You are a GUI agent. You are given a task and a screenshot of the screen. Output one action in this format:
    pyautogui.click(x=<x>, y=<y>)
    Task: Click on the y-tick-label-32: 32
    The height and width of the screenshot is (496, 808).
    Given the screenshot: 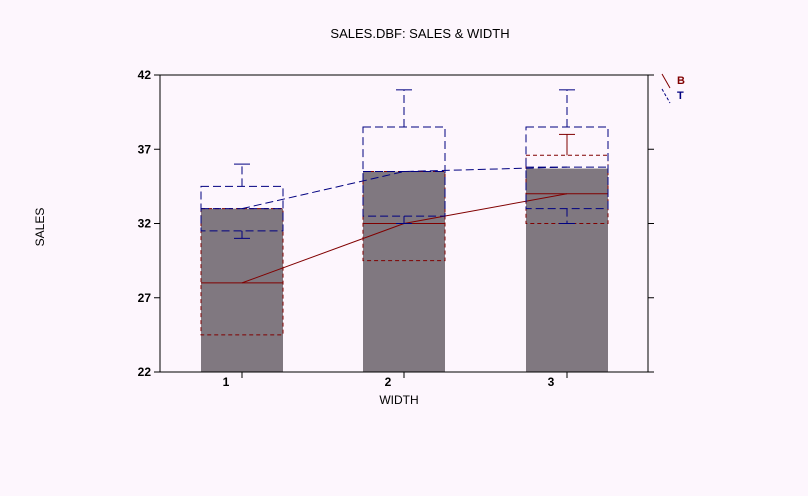 What is the action you would take?
    pyautogui.click(x=145, y=224)
    